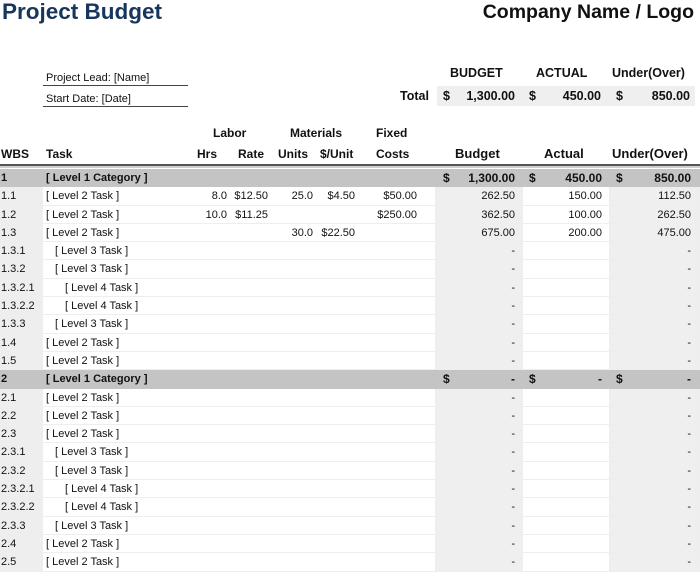 This screenshot has height=573, width=700. Describe the element at coordinates (97, 379) in the screenshot. I see `task-cell: [ Level 1 Category ]` at that location.